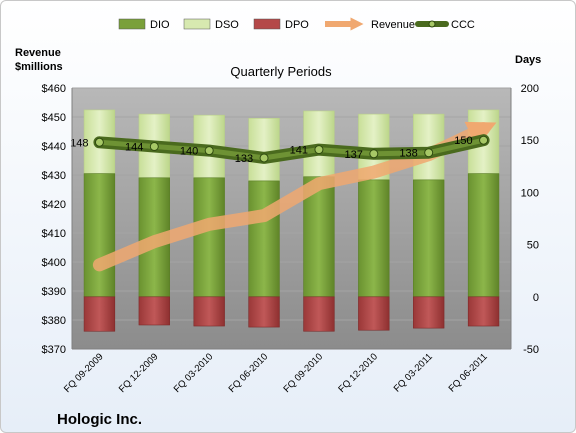 Image resolution: width=576 pixels, height=433 pixels. What do you see at coordinates (530, 193) in the screenshot?
I see `right-tick-label: 100` at bounding box center [530, 193].